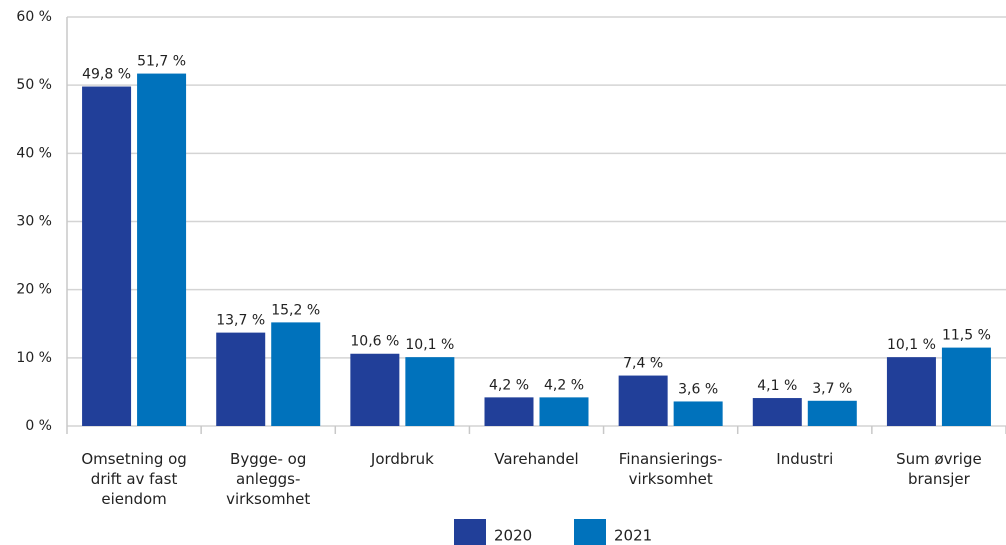  I want to click on legend-label: 2021, so click(633, 536).